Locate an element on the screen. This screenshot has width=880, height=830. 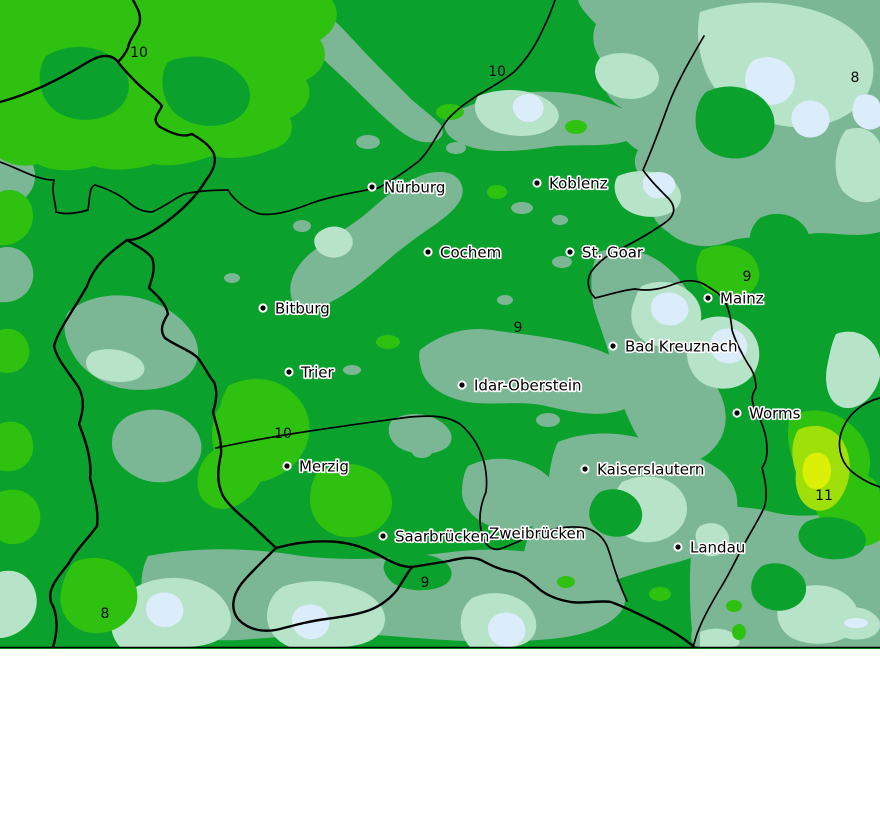
city-marker-trier: Trier is located at coordinates (310, 372).